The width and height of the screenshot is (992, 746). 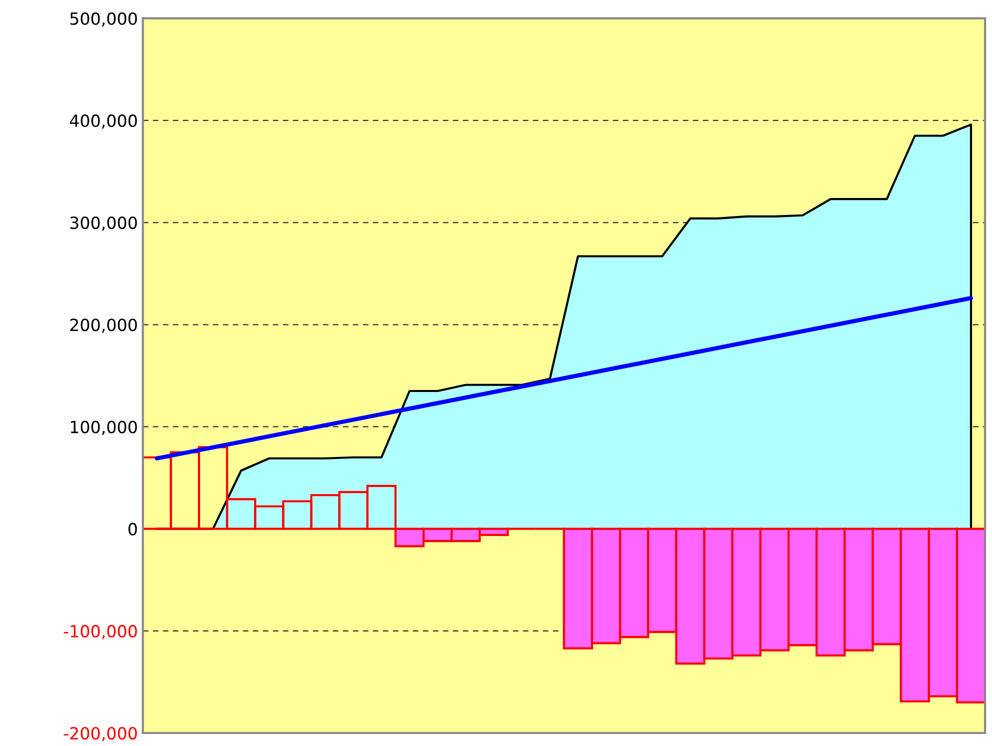 What do you see at coordinates (132, 529) in the screenshot?
I see `y-tick-label: 0` at bounding box center [132, 529].